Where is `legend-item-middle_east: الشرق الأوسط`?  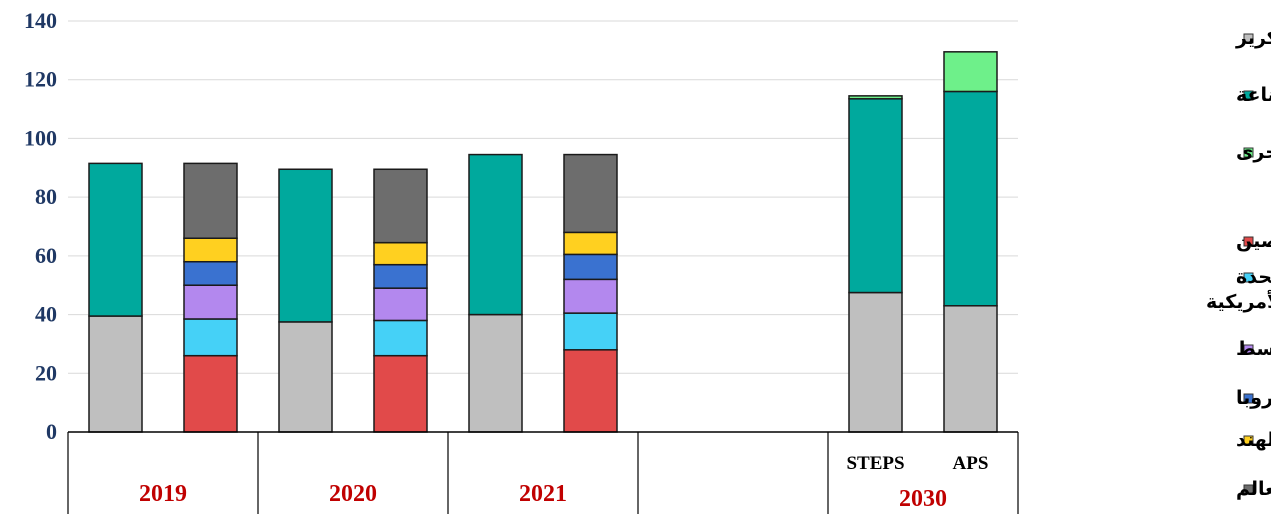
legend-item-middle_east: الشرق الأوسط is located at coordinates (1253, 348).